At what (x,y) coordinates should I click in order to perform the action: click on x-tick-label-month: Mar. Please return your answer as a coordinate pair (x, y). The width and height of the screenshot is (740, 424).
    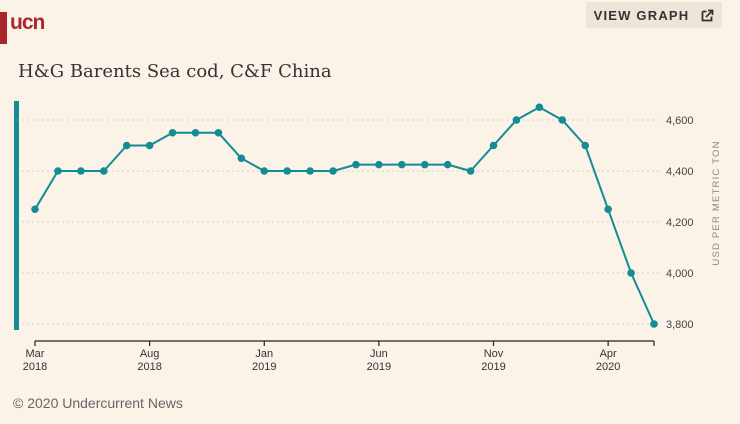
    Looking at the image, I should click on (35, 354).